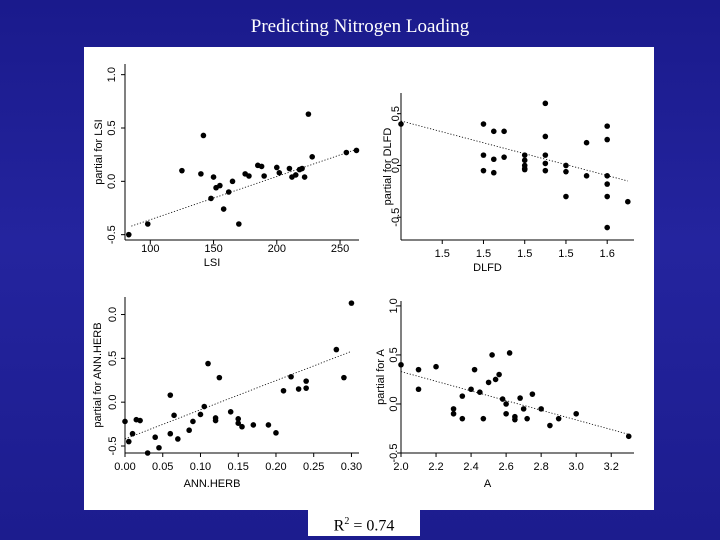 The width and height of the screenshot is (720, 540). What do you see at coordinates (212, 263) in the screenshot?
I see `x-axis-label: LSI` at bounding box center [212, 263].